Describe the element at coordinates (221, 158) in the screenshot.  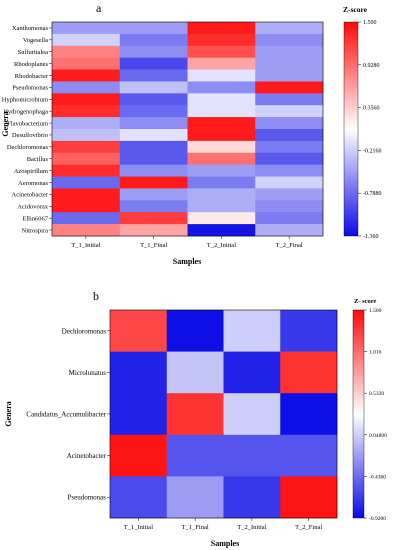
I see `heatmap-cell-bacillus-t-2-initial` at that location.